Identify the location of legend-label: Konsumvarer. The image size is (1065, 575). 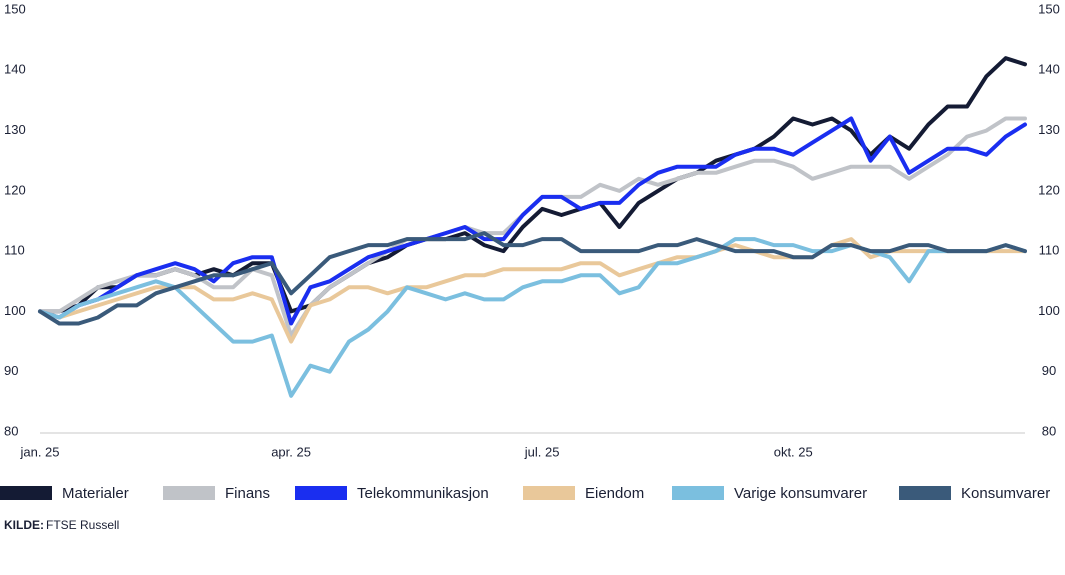
(1005, 493).